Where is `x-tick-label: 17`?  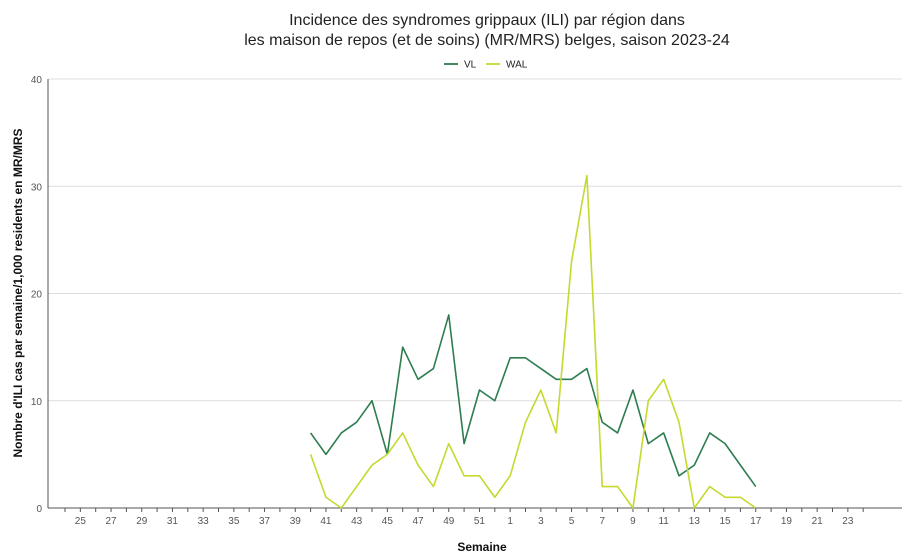 x-tick-label: 17 is located at coordinates (756, 521).